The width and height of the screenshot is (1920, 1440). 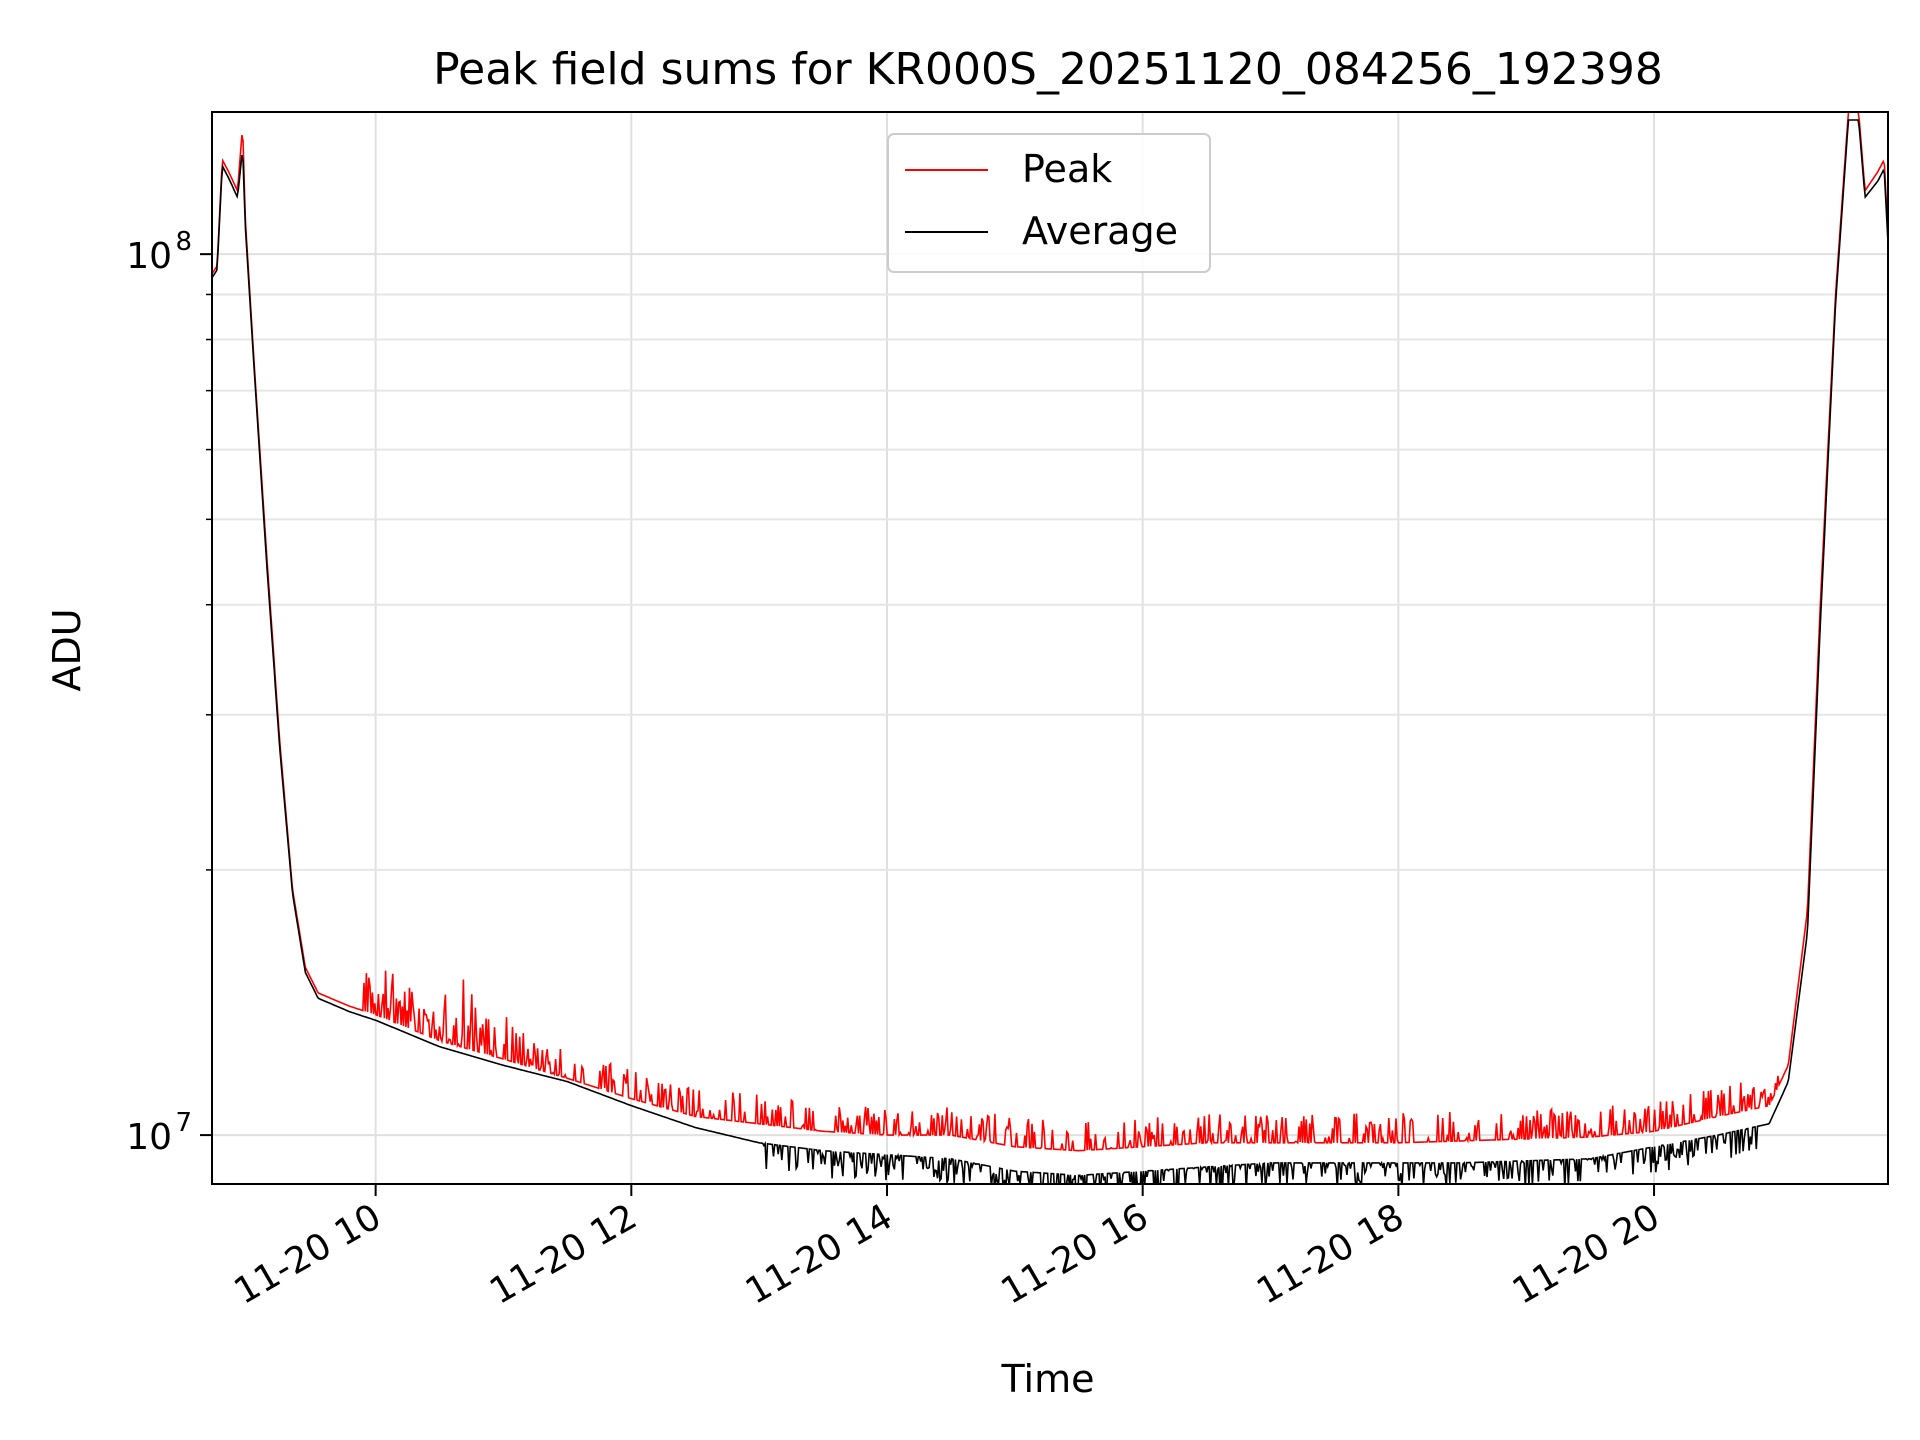 I want to click on x-tick-label: 11-20 12, so click(x=563, y=1254).